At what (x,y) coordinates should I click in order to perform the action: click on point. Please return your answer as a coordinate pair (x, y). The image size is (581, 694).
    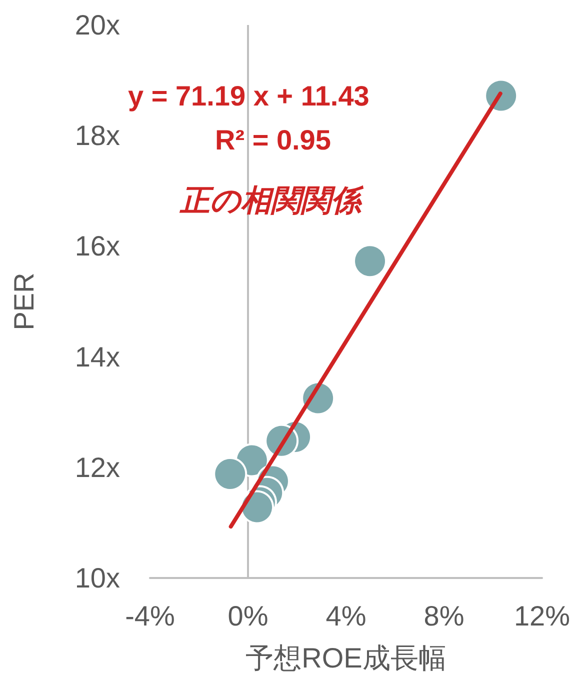
    Looking at the image, I should click on (501, 95).